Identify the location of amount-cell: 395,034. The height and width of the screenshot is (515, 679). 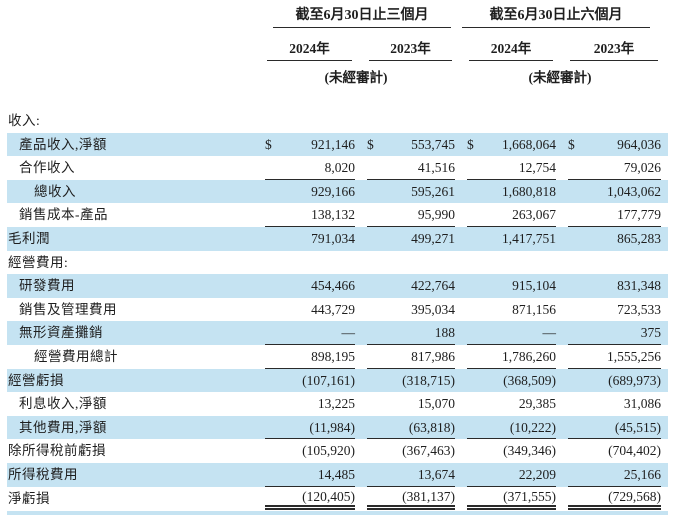
(407, 310).